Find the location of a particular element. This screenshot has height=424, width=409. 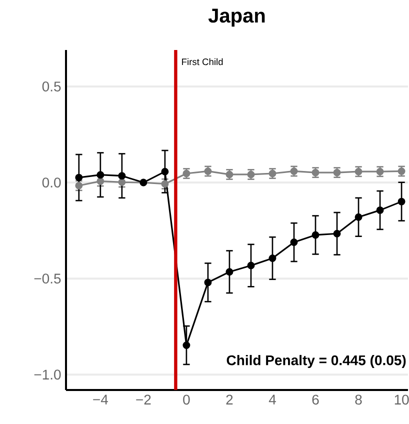

y-tick-label: −1.0 is located at coordinates (47, 375).